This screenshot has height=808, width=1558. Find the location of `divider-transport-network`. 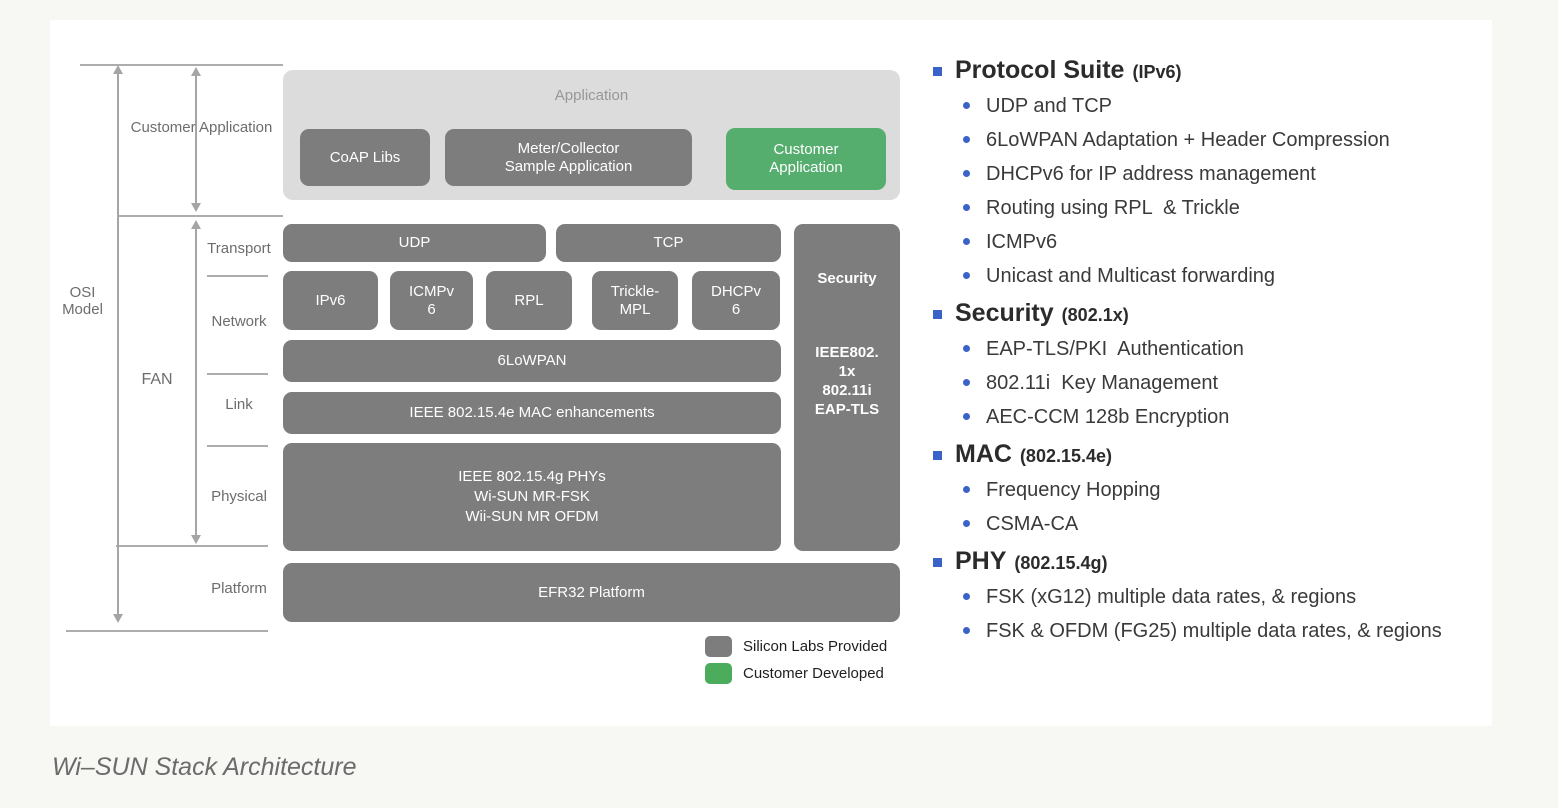

divider-transport-network is located at coordinates (237, 276).